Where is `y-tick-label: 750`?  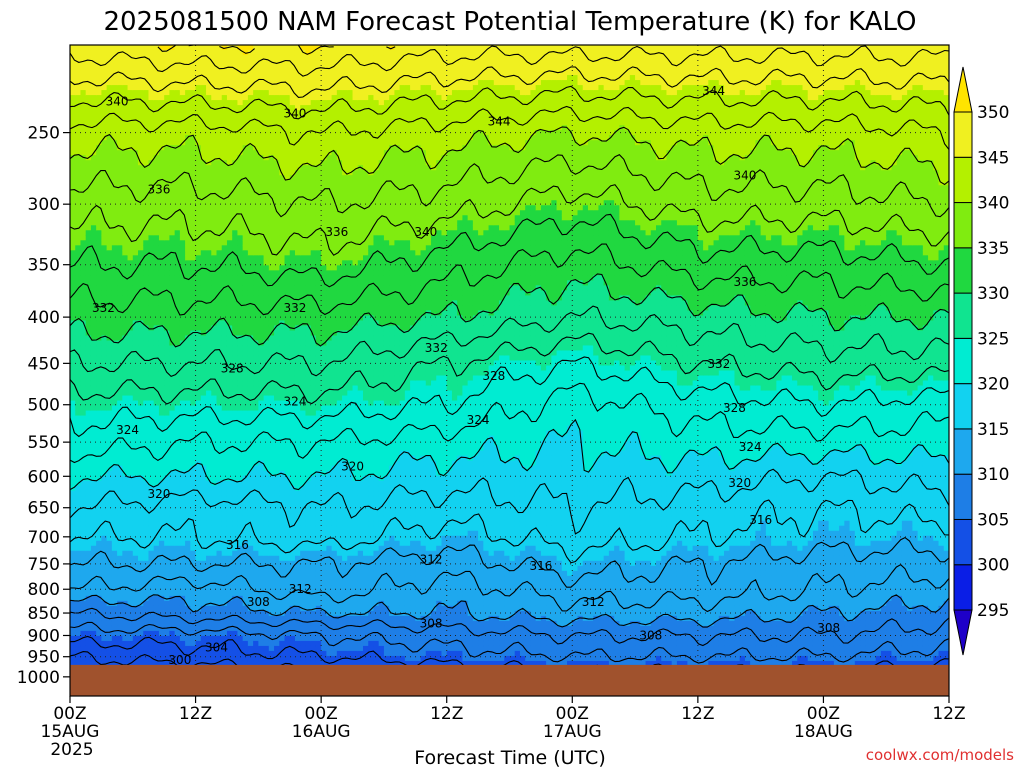
y-tick-label: 750 is located at coordinates (44, 565).